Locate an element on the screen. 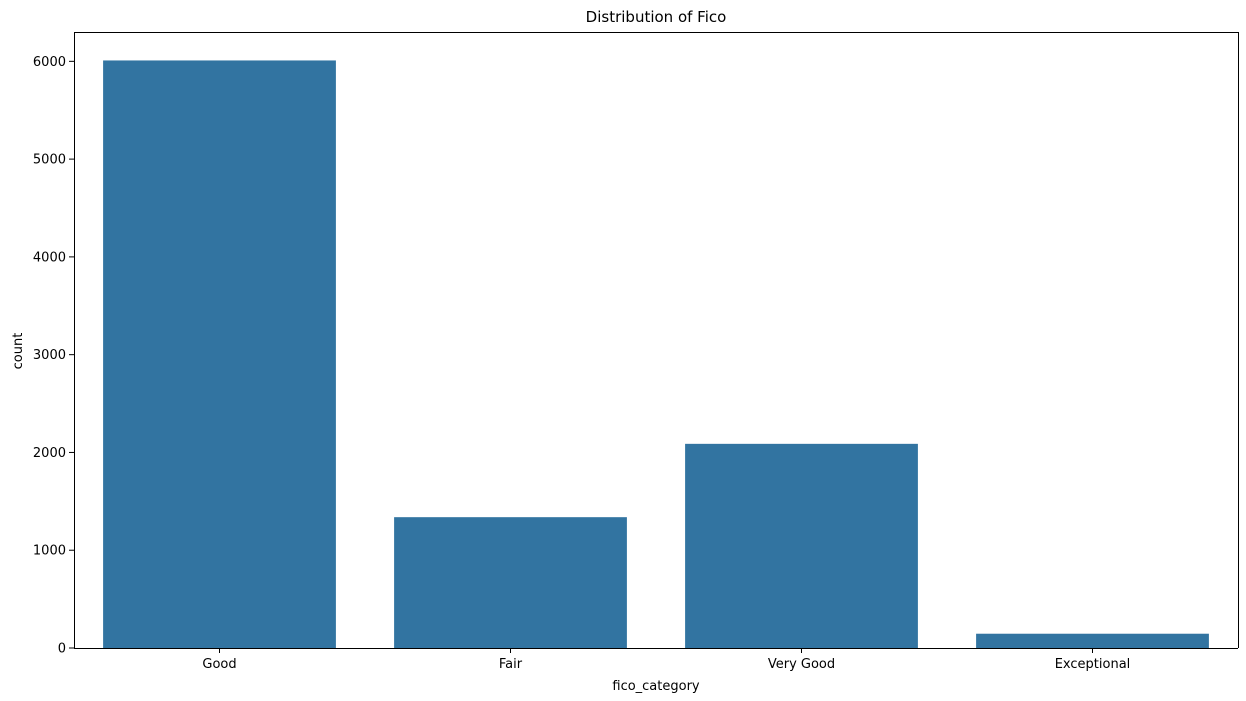  y-tick-label: 4000 is located at coordinates (49, 257).